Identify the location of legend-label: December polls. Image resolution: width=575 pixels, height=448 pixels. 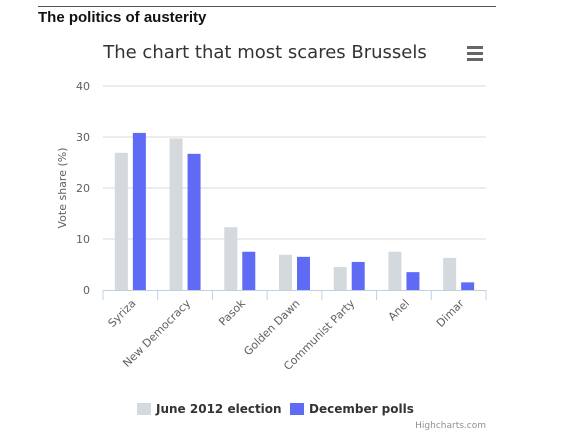
(361, 409).